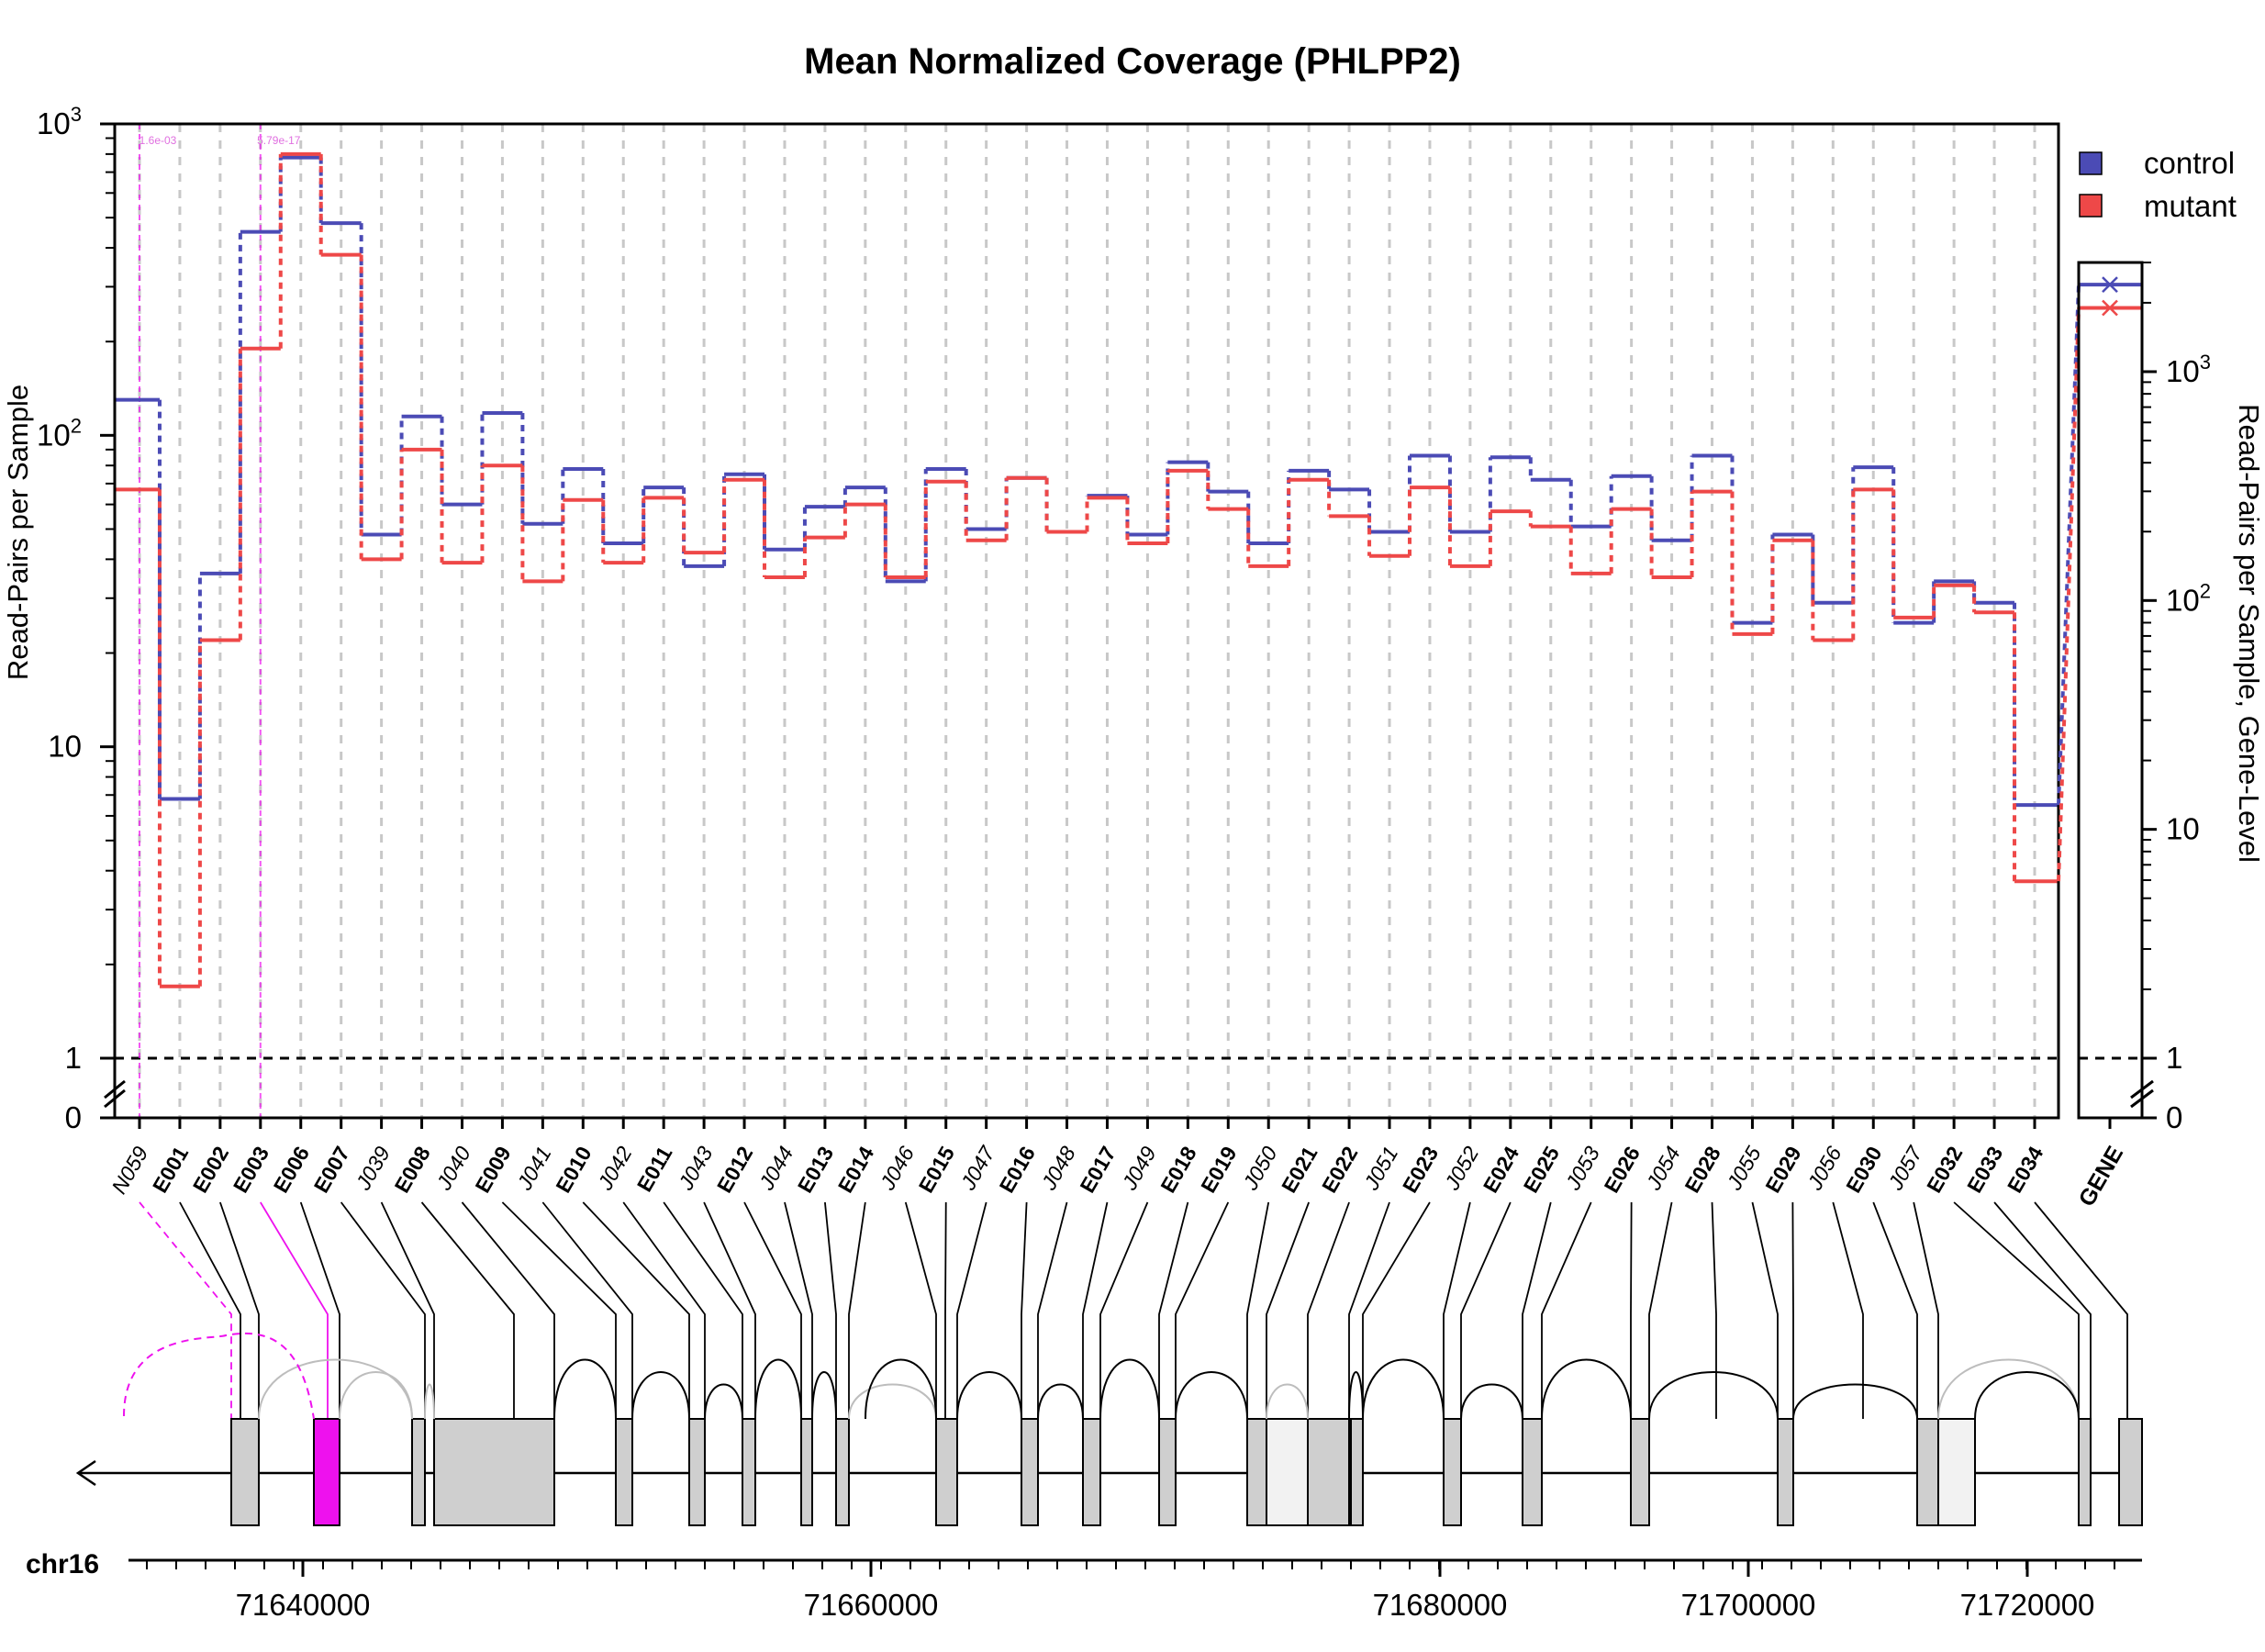 The width and height of the screenshot is (2265, 1652). Describe the element at coordinates (18, 532) in the screenshot. I see `y-axis-label: Read-Pairs per Sample` at that location.